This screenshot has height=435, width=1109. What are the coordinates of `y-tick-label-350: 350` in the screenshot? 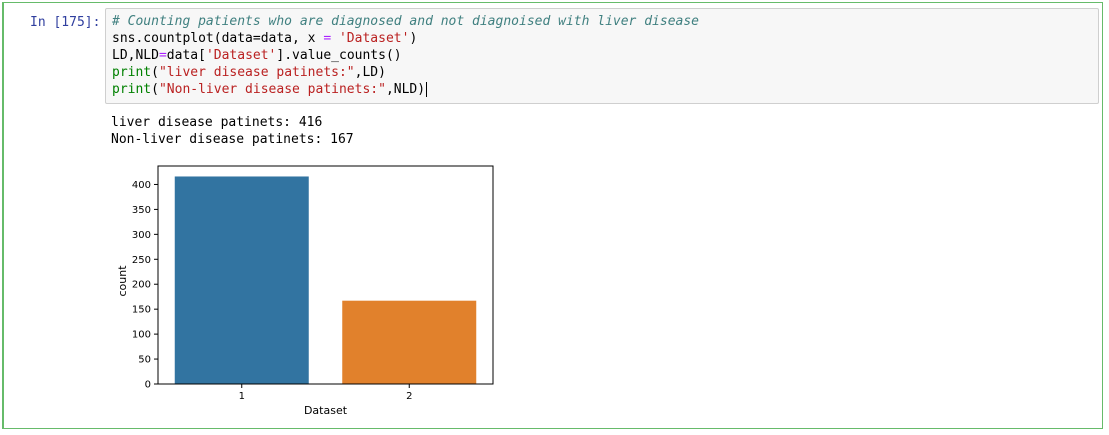 It's located at (141, 210).